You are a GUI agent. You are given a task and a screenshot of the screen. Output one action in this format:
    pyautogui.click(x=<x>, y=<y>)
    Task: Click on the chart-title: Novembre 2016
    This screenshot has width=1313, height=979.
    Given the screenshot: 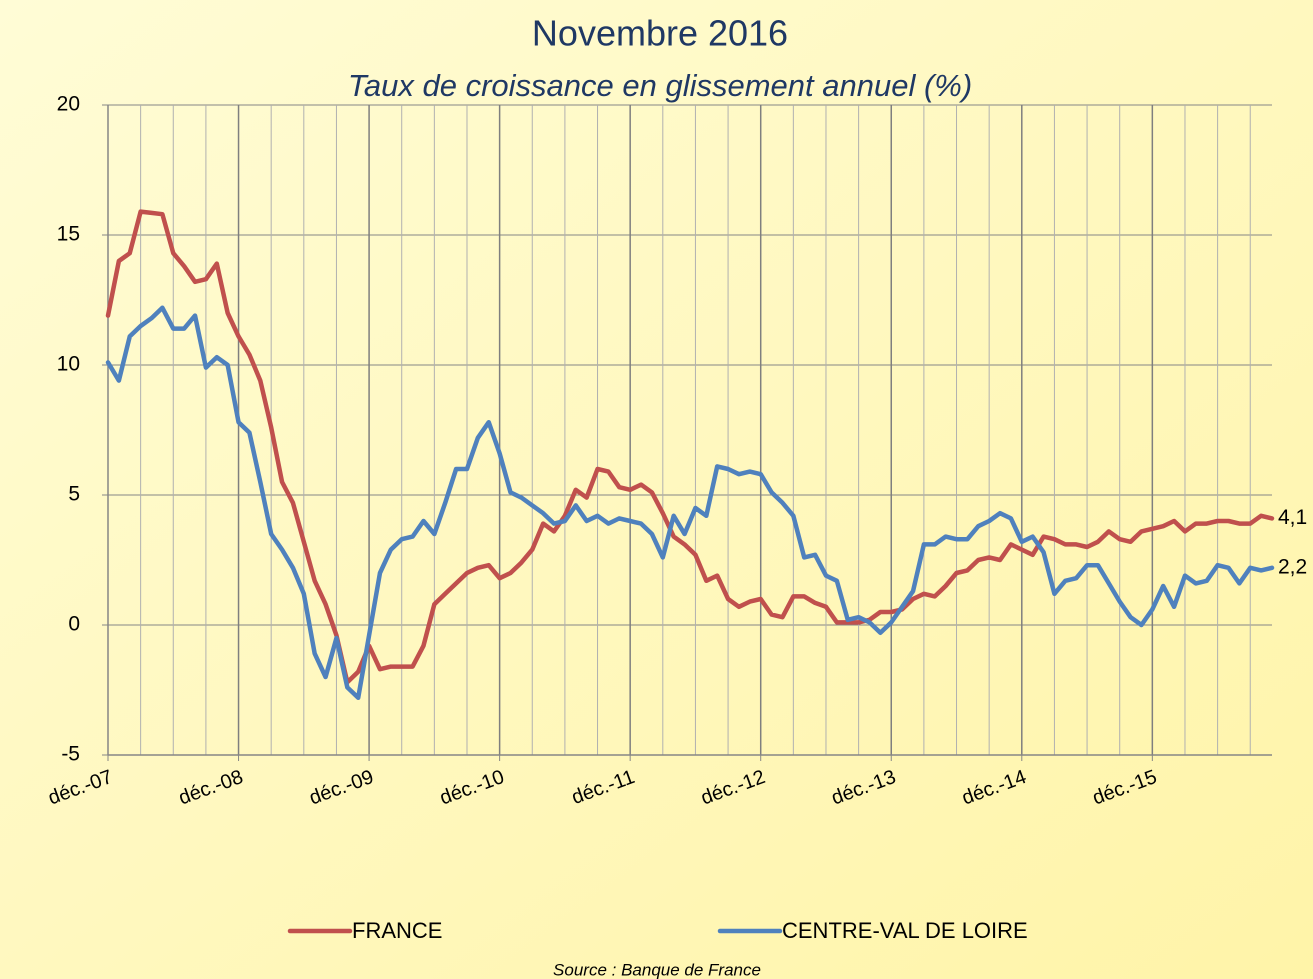 What is the action you would take?
    pyautogui.click(x=660, y=33)
    